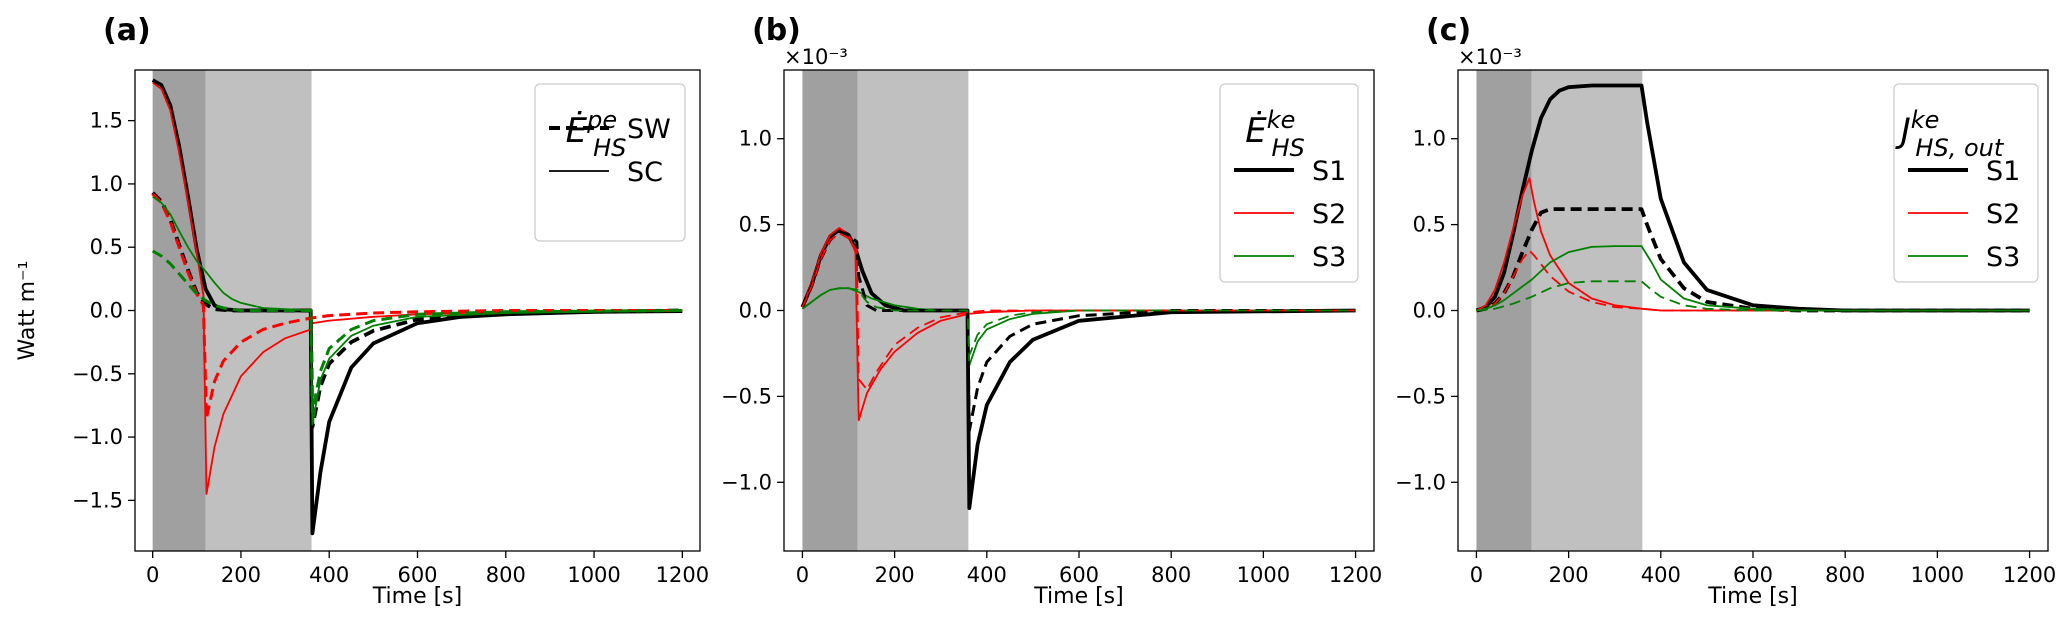 Image resolution: width=2067 pixels, height=623 pixels. I want to click on legend-title: Ėke HS, so click(1274, 134).